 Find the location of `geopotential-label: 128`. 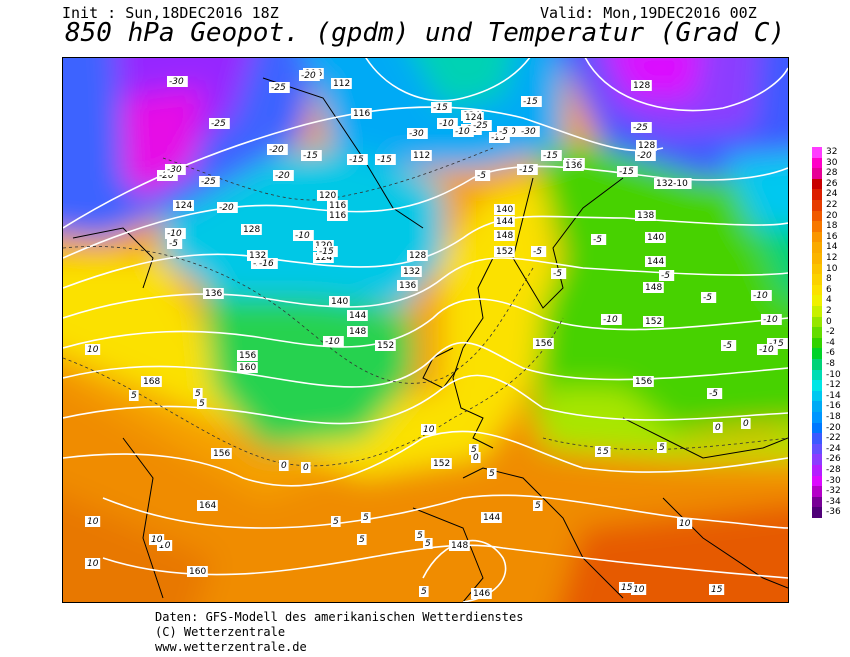

geopotential-label: 128 is located at coordinates (646, 145).